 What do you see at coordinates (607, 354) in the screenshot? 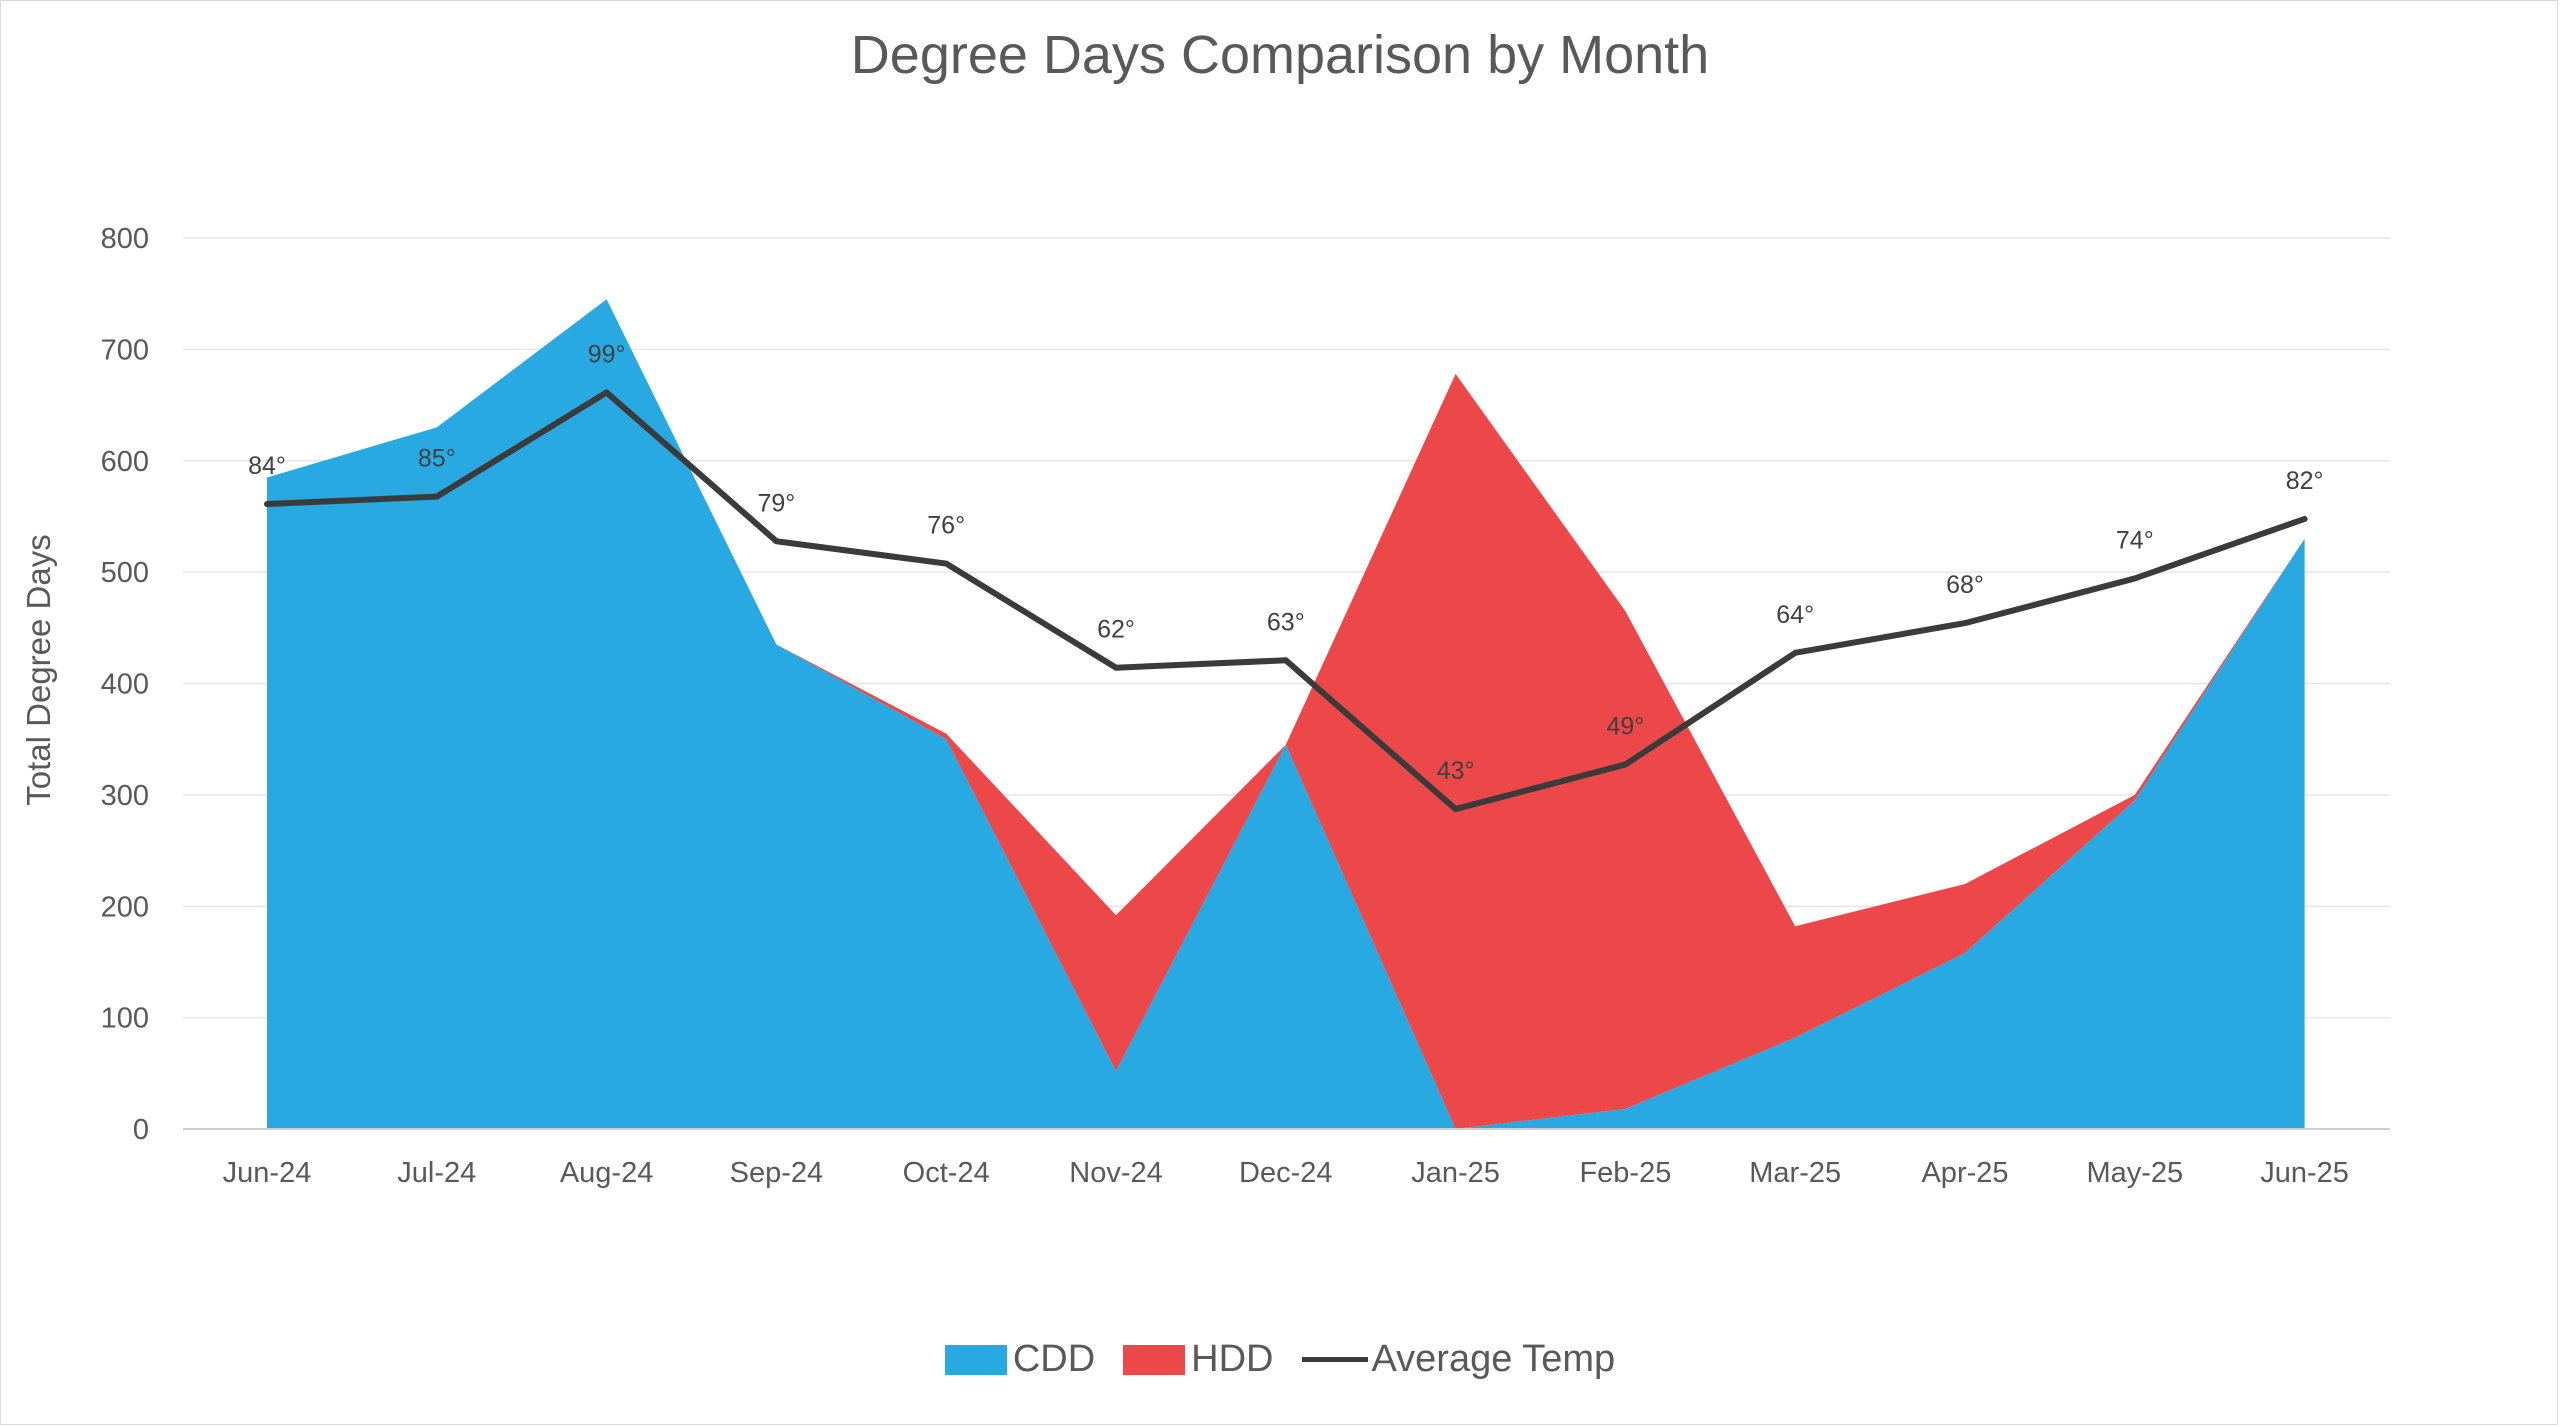
I see `data-label-aug-24: 99°` at bounding box center [607, 354].